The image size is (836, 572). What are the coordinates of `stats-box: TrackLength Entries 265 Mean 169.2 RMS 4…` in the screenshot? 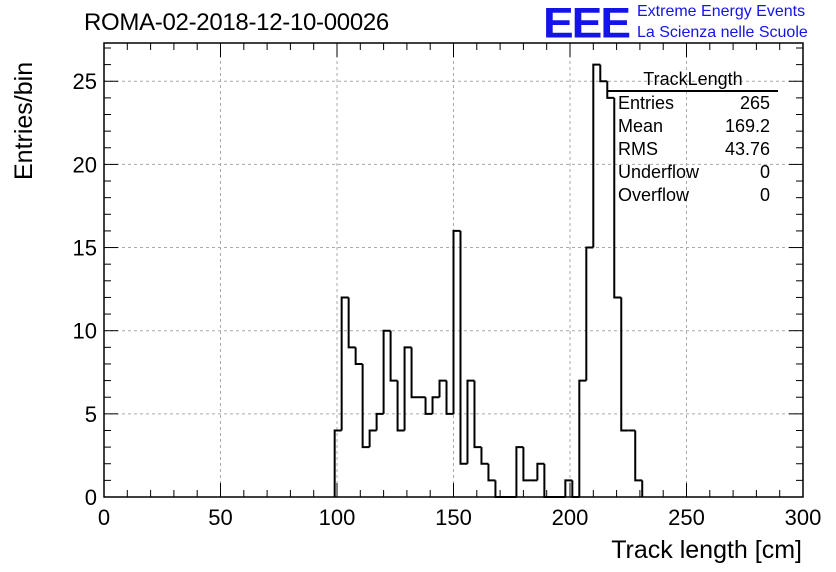 It's located at (693, 137).